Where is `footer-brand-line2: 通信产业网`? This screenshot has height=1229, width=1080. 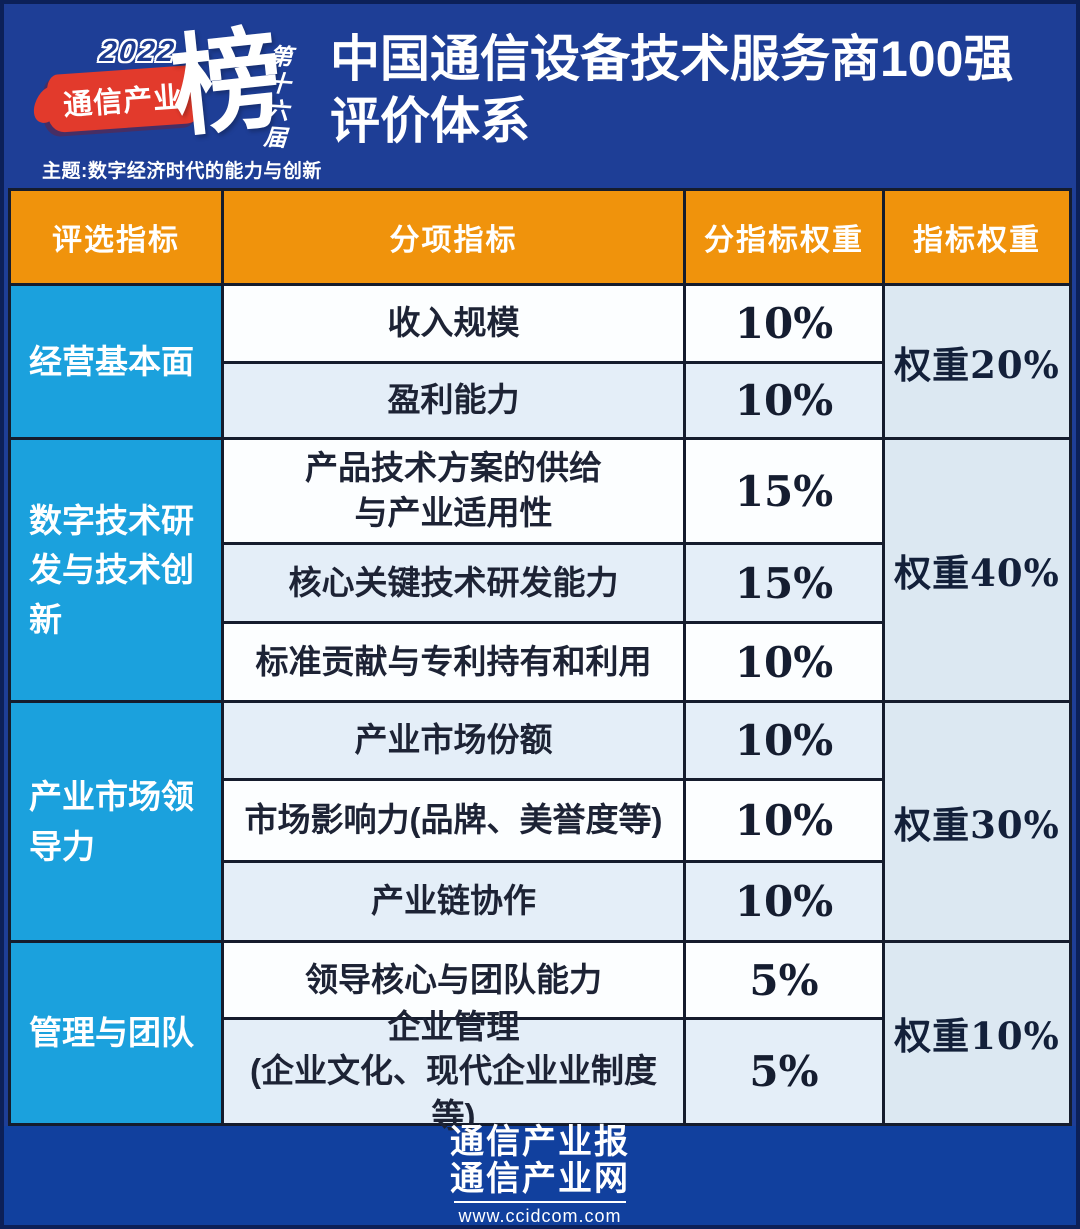
footer-brand-line2: 通信产业网 is located at coordinates (540, 1178).